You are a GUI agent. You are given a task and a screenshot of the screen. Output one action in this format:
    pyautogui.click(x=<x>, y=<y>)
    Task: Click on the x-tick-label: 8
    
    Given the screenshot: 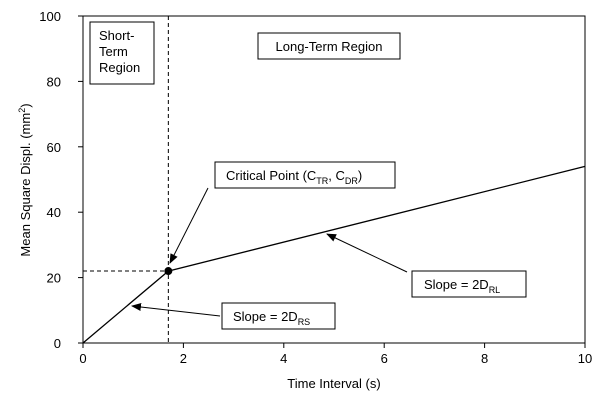 What is the action you would take?
    pyautogui.click(x=484, y=358)
    